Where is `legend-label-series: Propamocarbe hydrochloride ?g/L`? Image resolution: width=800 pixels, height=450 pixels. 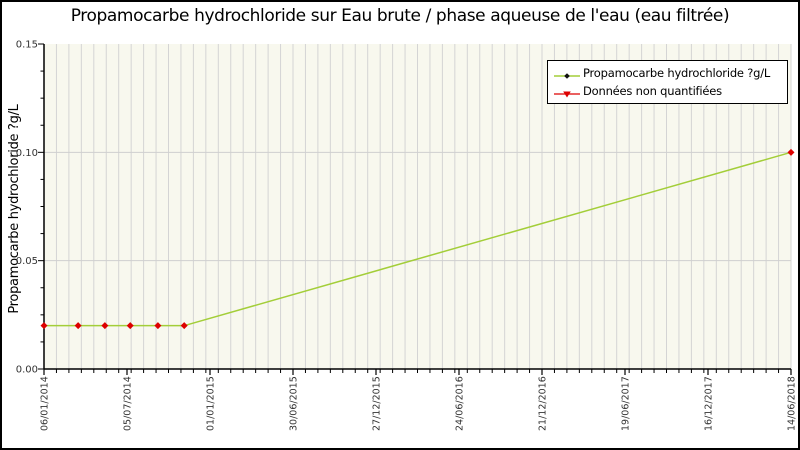
legend-label-series: Propamocarbe hydrochloride ?g/L is located at coordinates (677, 73).